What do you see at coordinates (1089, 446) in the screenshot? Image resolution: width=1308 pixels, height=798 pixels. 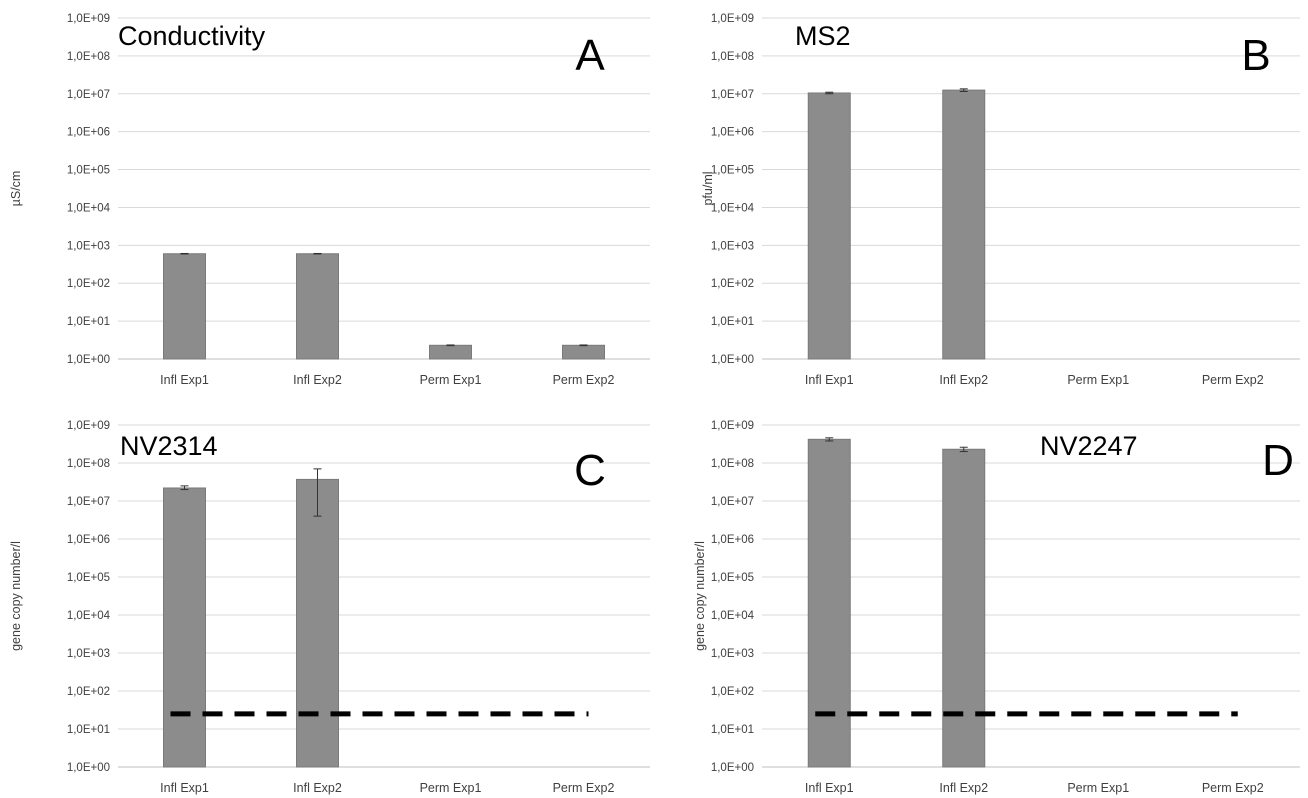 I see `panel-title: NV2247` at bounding box center [1089, 446].